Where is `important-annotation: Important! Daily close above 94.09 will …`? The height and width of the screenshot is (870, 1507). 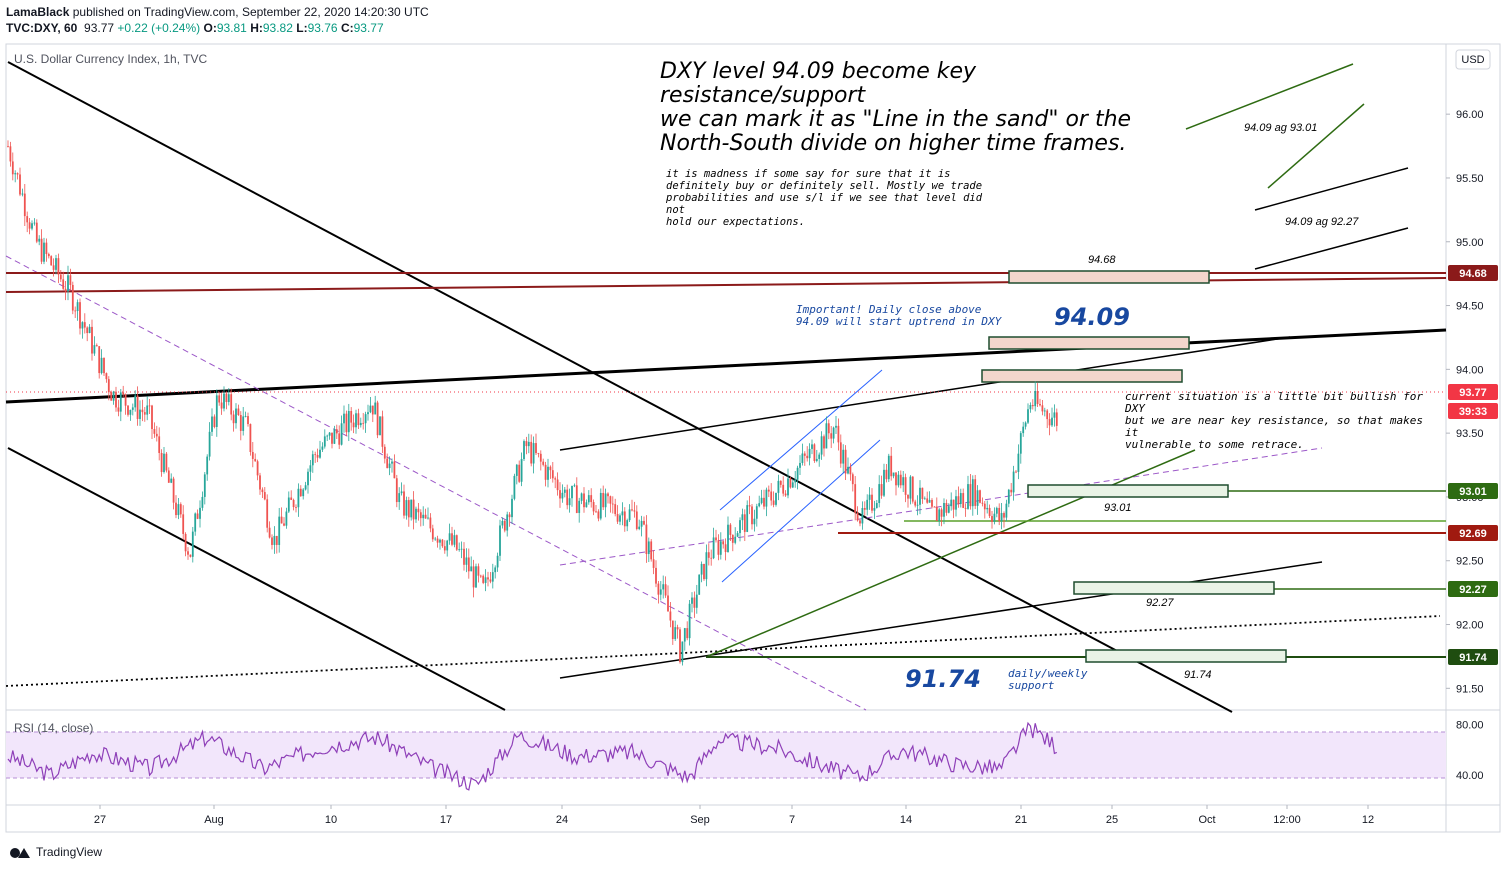
important-annotation: Important! Daily close above 94.09 will … is located at coordinates (899, 315).